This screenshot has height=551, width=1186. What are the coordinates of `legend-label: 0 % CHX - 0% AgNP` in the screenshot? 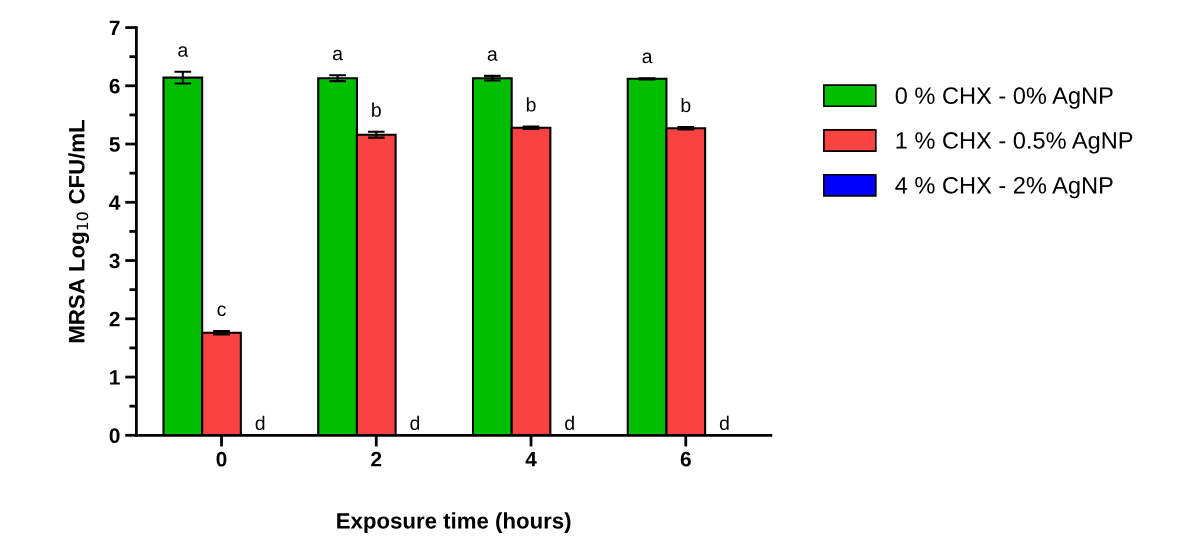 It's located at (1004, 98).